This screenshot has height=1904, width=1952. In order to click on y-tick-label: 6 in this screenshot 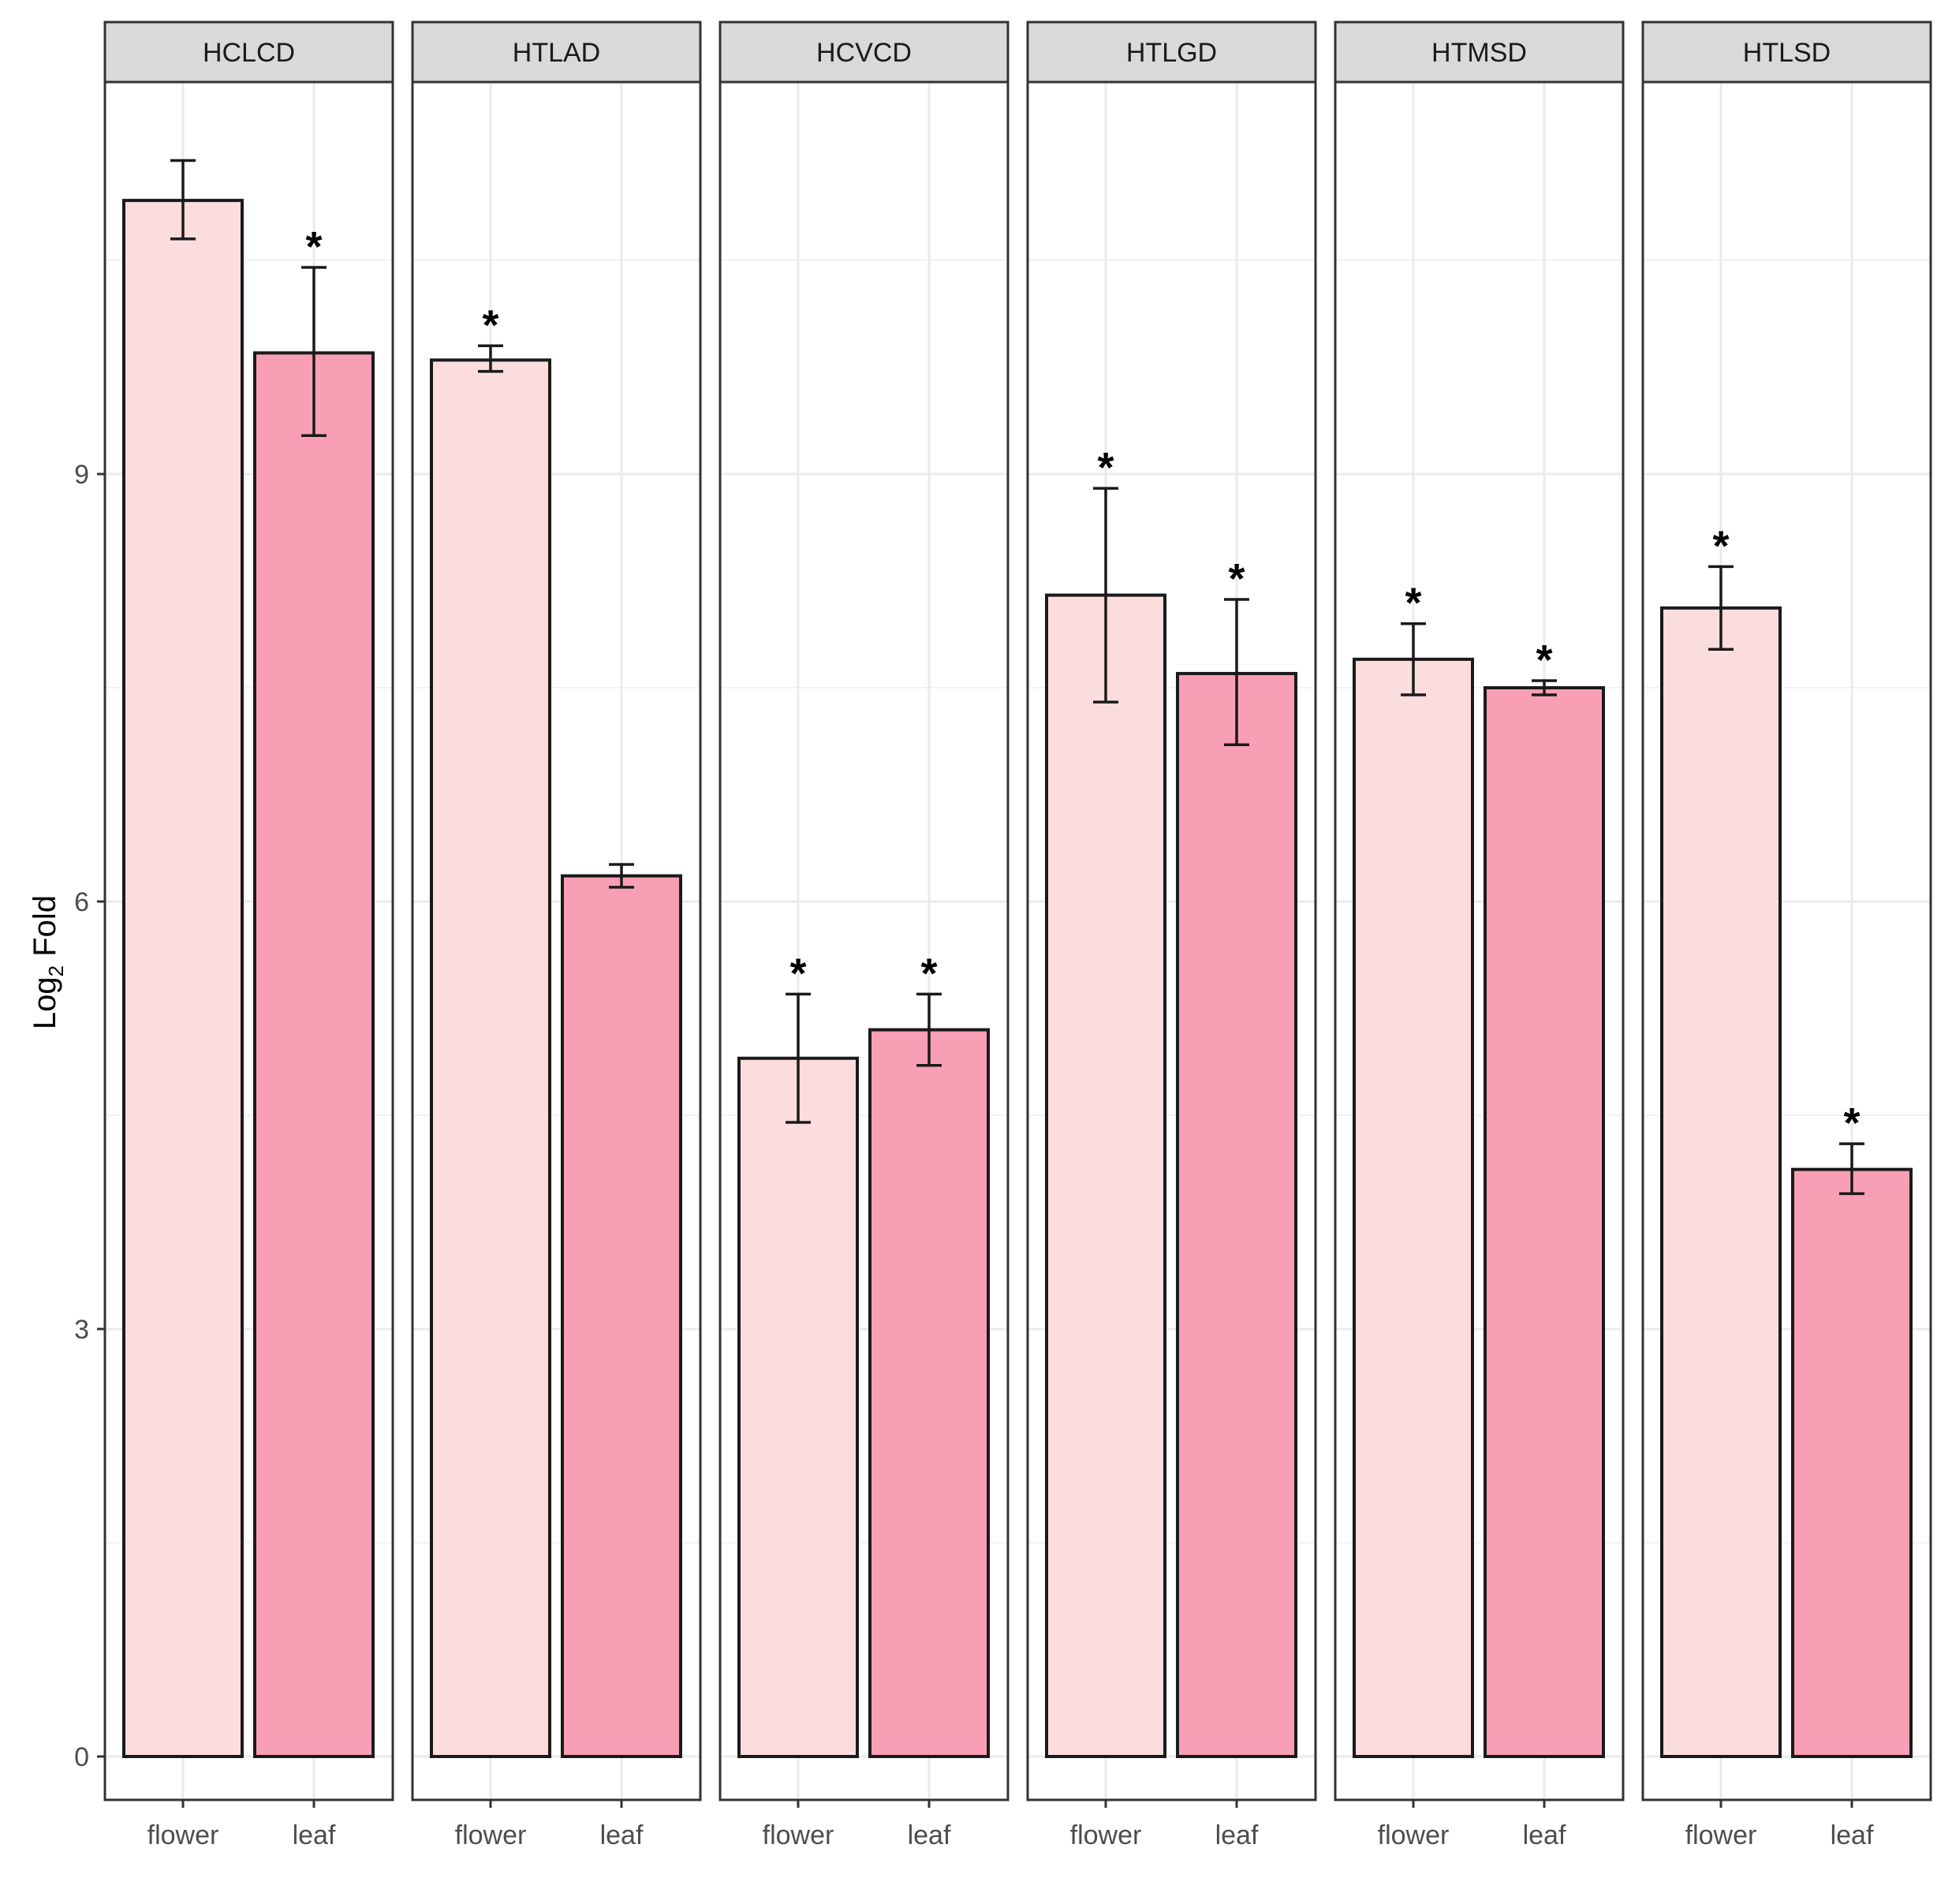, I will do `click(81, 902)`.